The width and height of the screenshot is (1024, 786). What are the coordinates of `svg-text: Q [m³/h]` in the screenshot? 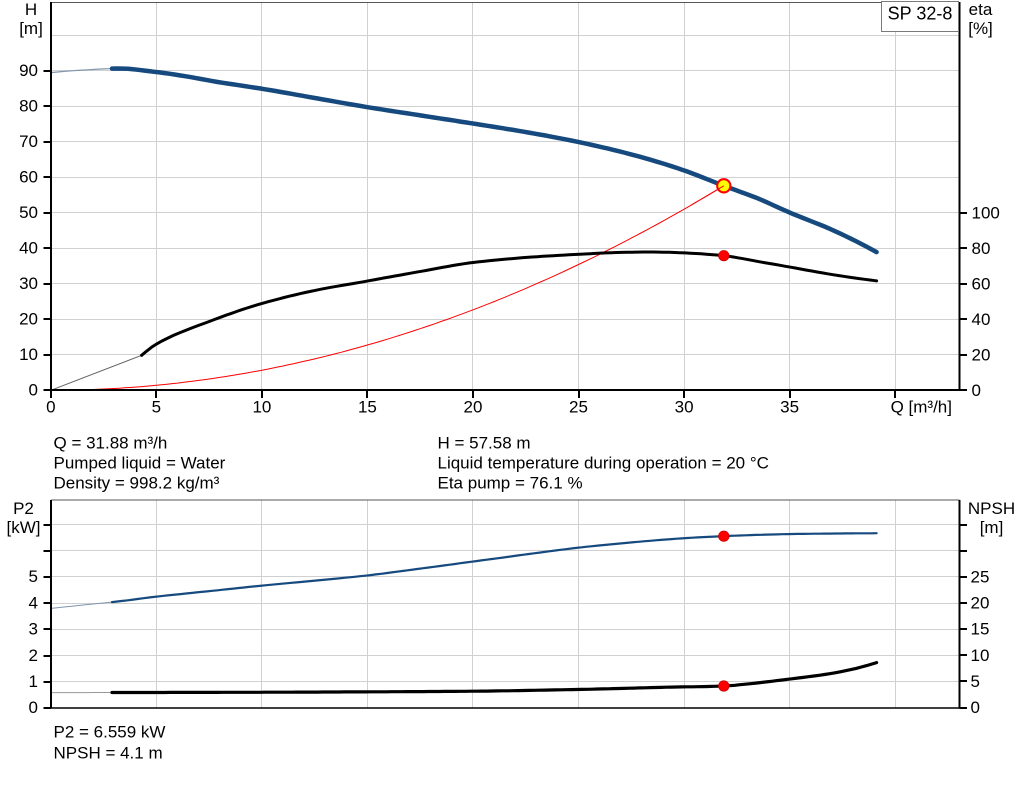 It's located at (921, 406).